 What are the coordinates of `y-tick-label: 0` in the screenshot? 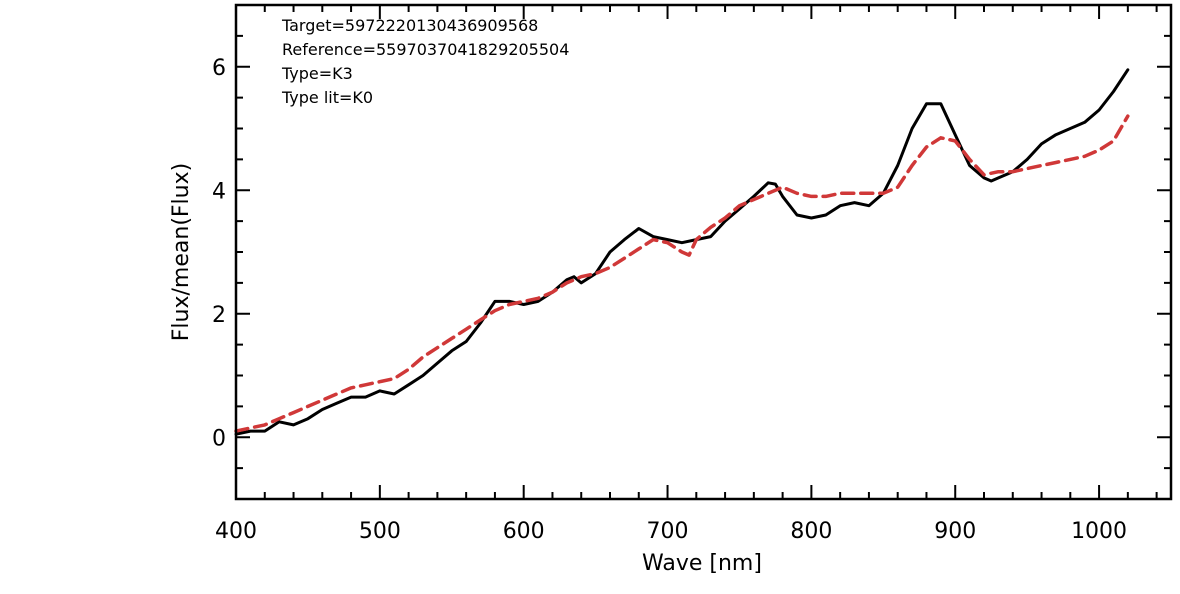 It's located at (219, 438).